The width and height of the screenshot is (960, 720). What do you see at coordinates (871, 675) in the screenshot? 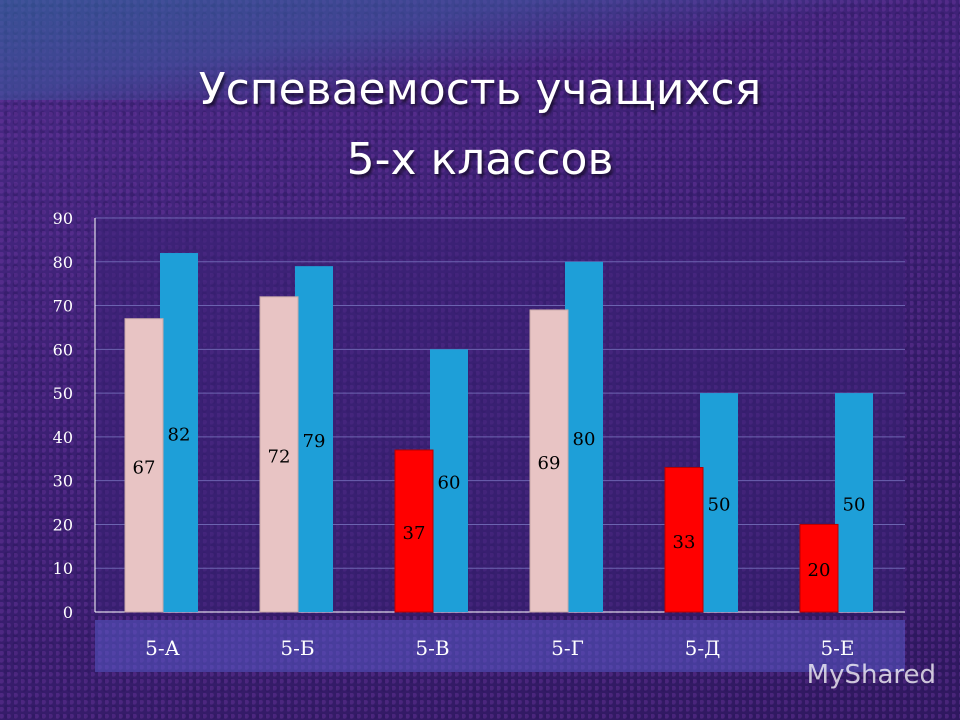
I see `watermark: MyShared` at bounding box center [871, 675].